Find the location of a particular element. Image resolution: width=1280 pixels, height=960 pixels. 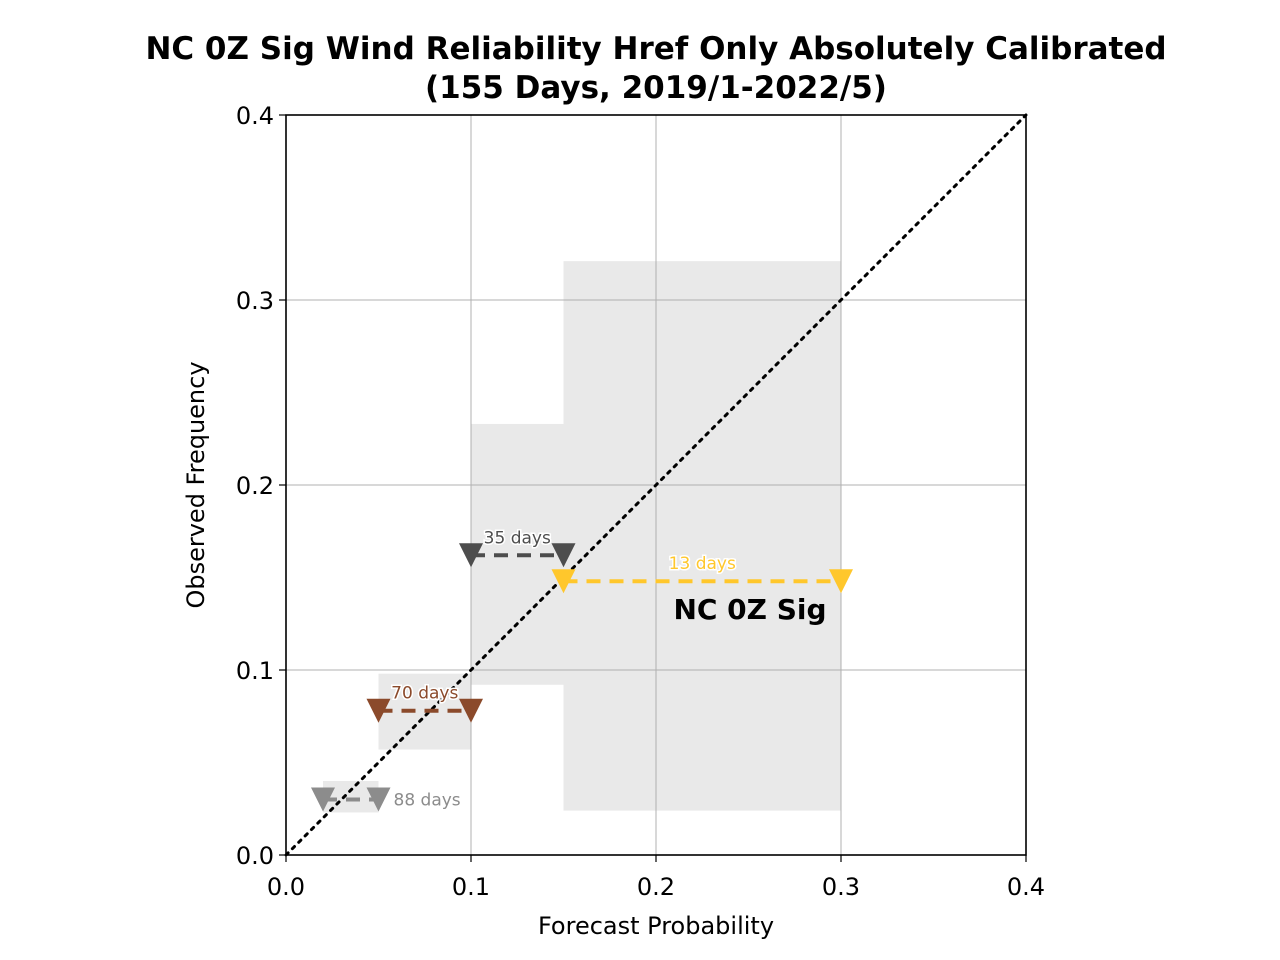

x-tick-label-2: 0.2 is located at coordinates (656, 887).